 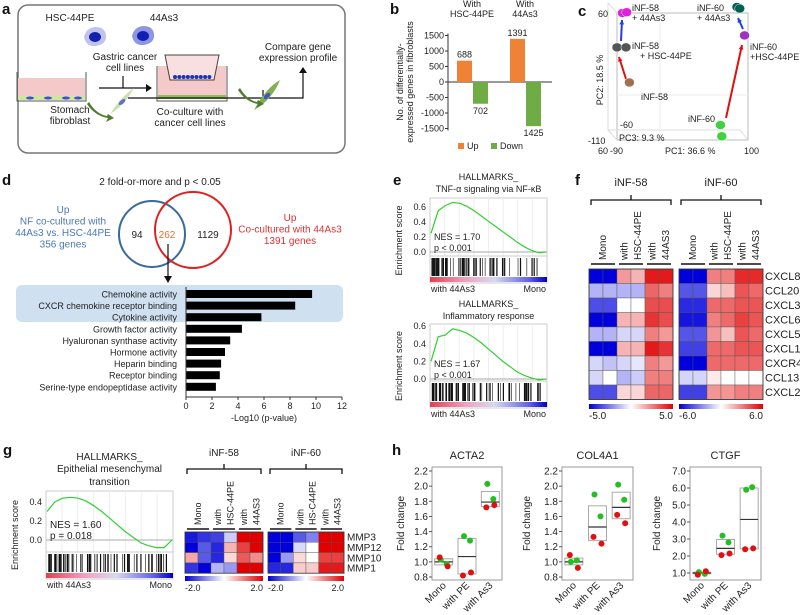 I want to click on group-label: iNF-58, so click(x=645, y=46).